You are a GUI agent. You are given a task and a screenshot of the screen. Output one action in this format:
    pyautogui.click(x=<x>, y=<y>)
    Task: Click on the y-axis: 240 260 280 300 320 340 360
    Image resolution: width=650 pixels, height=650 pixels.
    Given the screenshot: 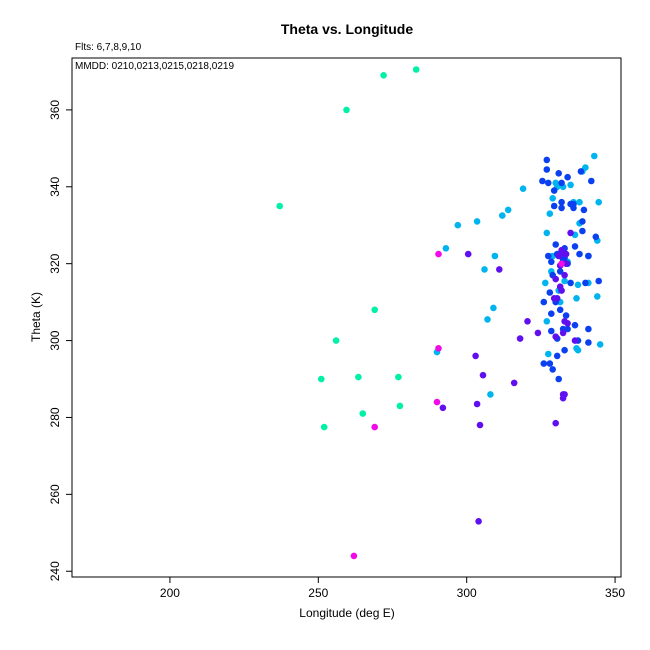 What is the action you would take?
    pyautogui.click(x=60, y=340)
    